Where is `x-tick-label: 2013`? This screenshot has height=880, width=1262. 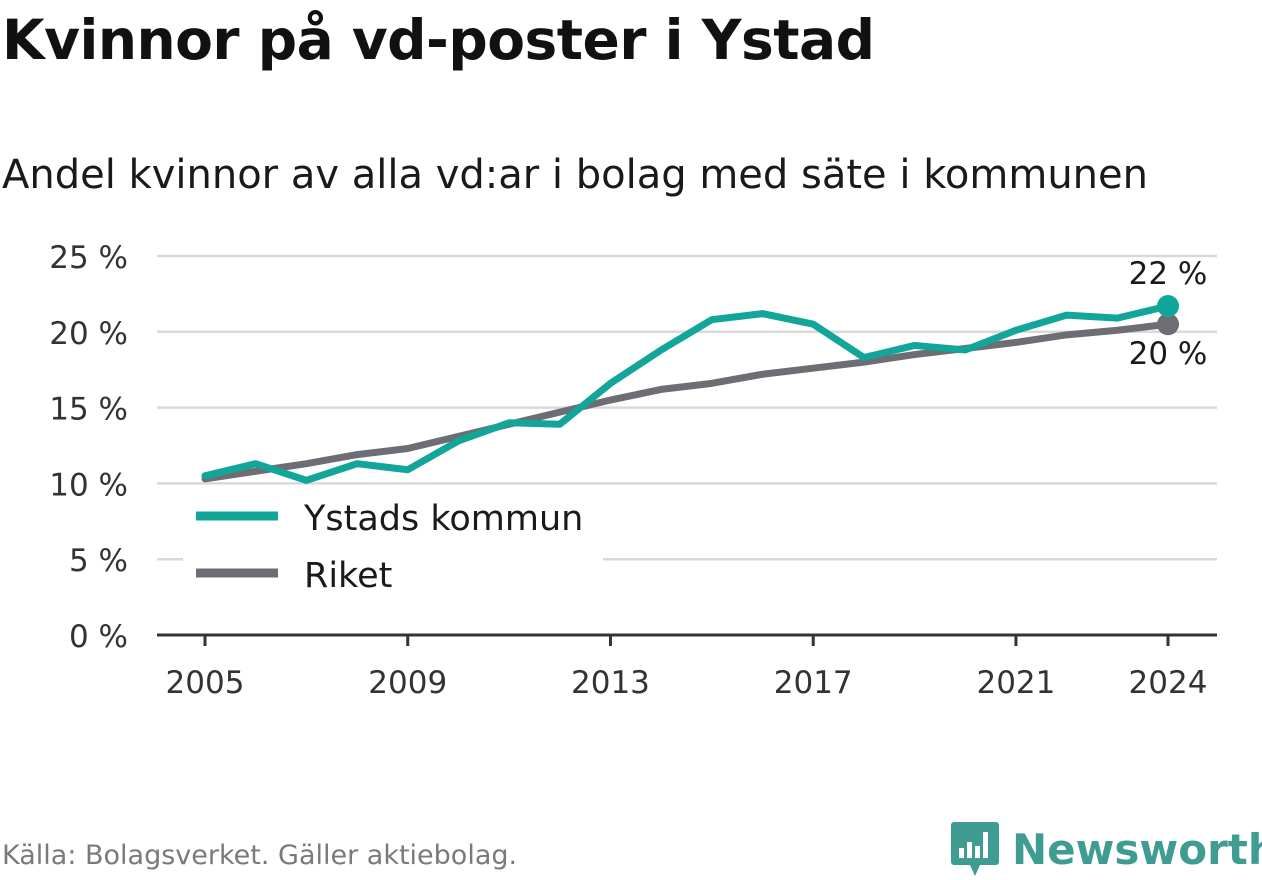
x-tick-label: 2013 is located at coordinates (610, 683).